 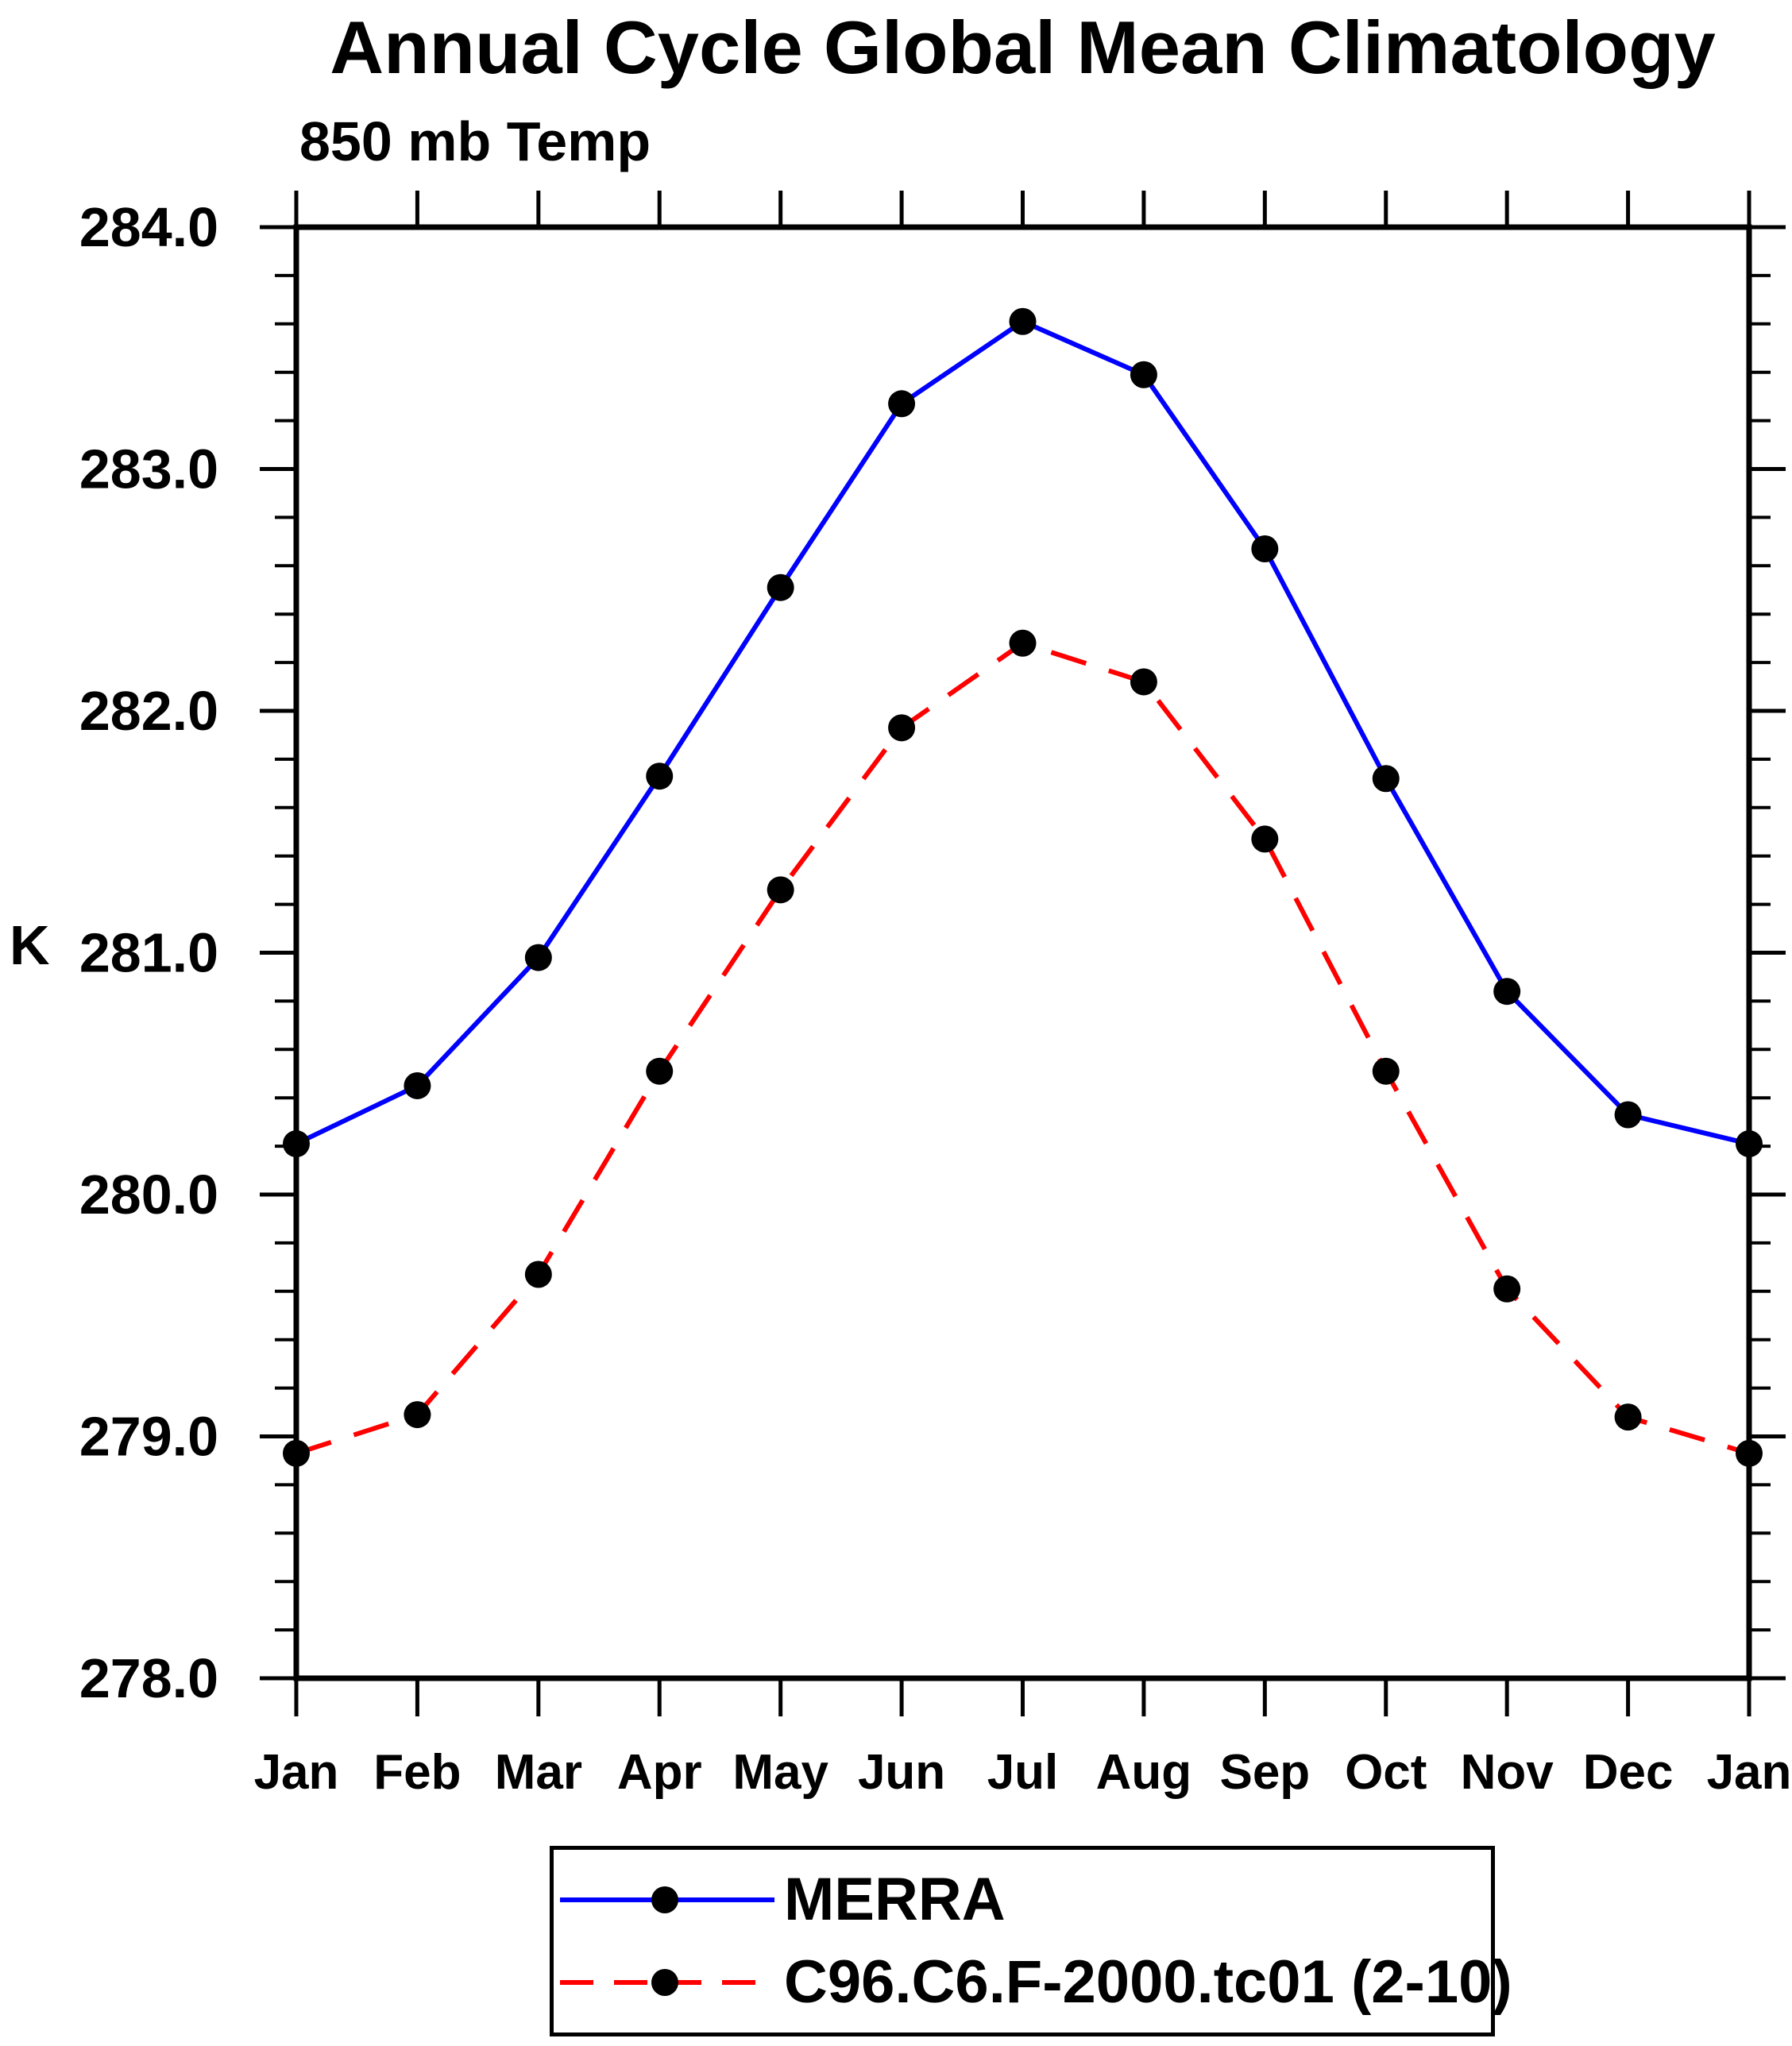 I want to click on legend-box: MERRA C96.C6.F-2000.tc01 (2-10), so click(x=1031, y=1941).